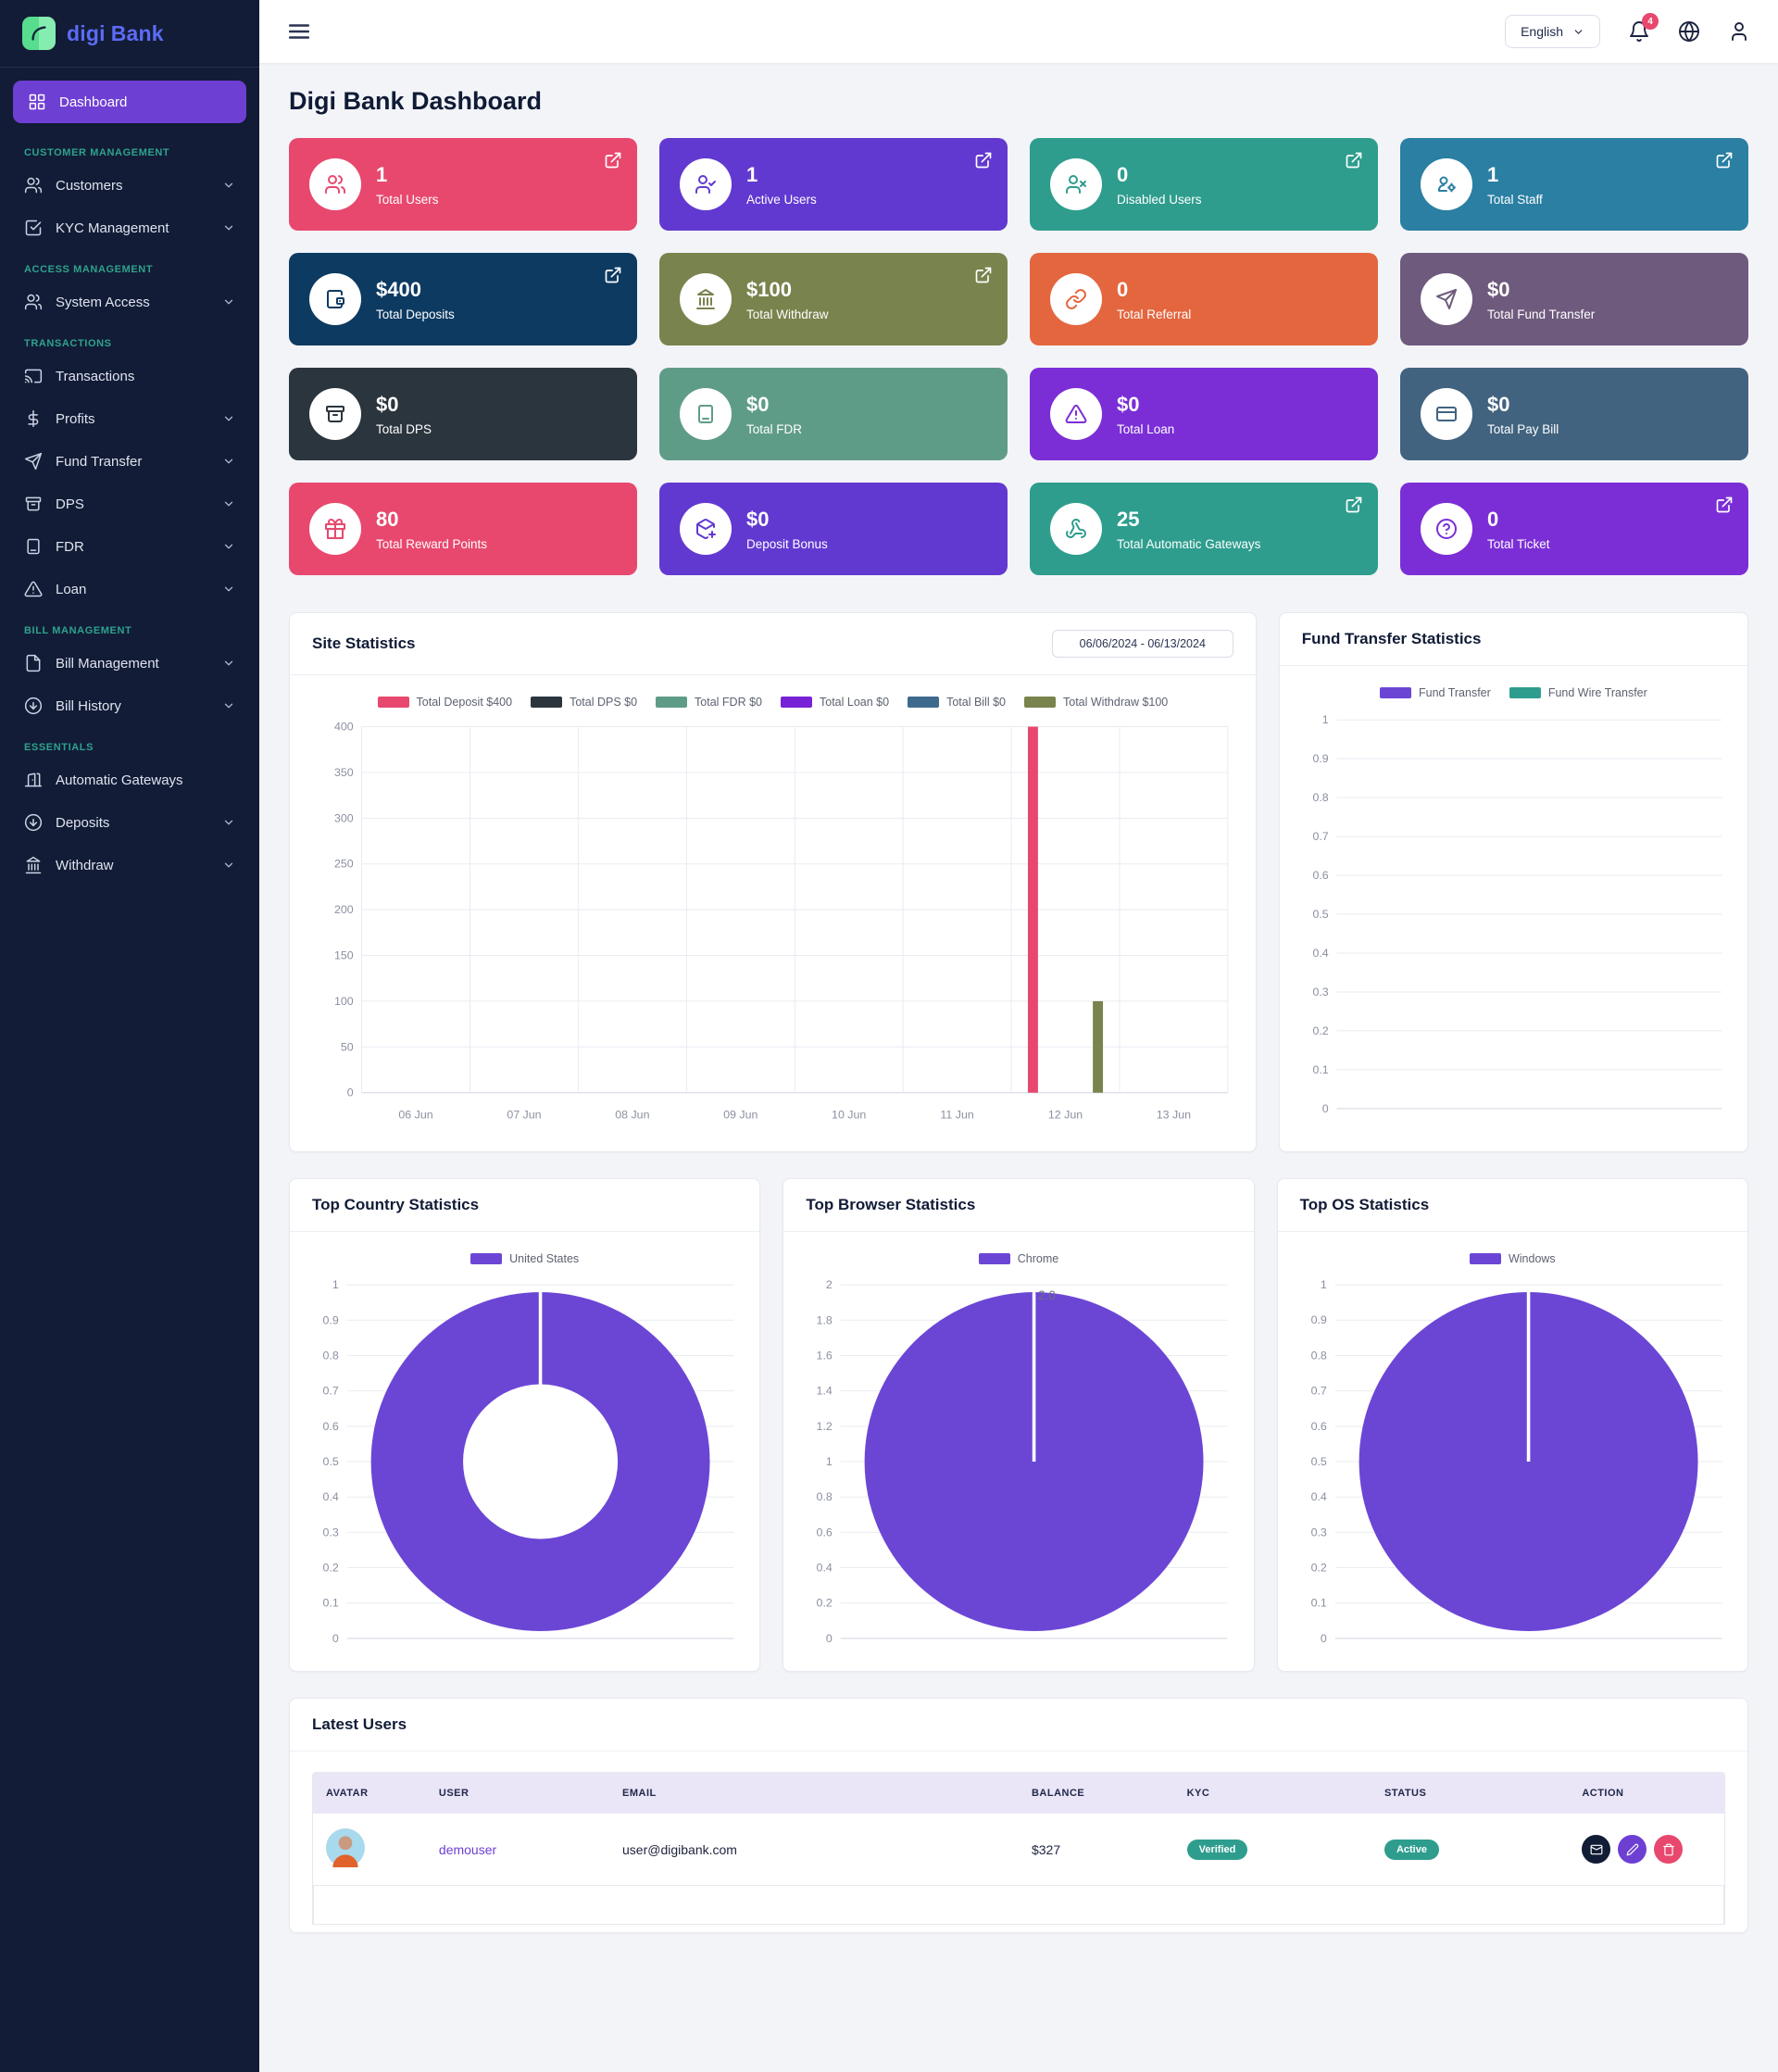  I want to click on stat-label: Disabled Users, so click(1159, 200).